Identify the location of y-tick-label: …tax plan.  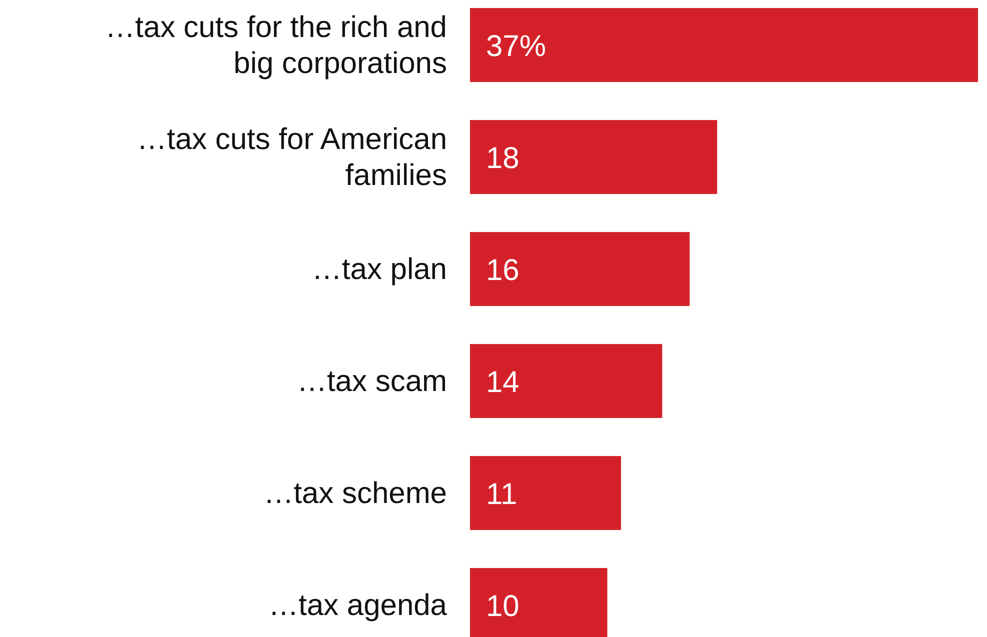
(379, 269).